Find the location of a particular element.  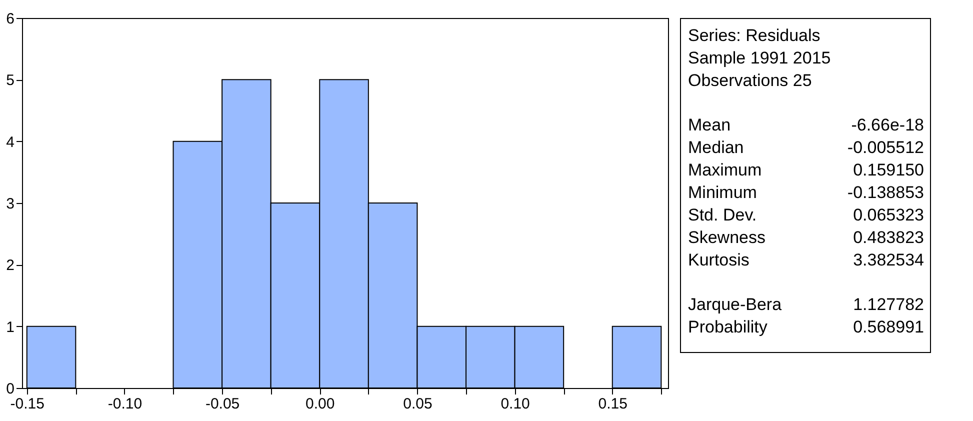

text: Observations 25 is located at coordinates (750, 80).